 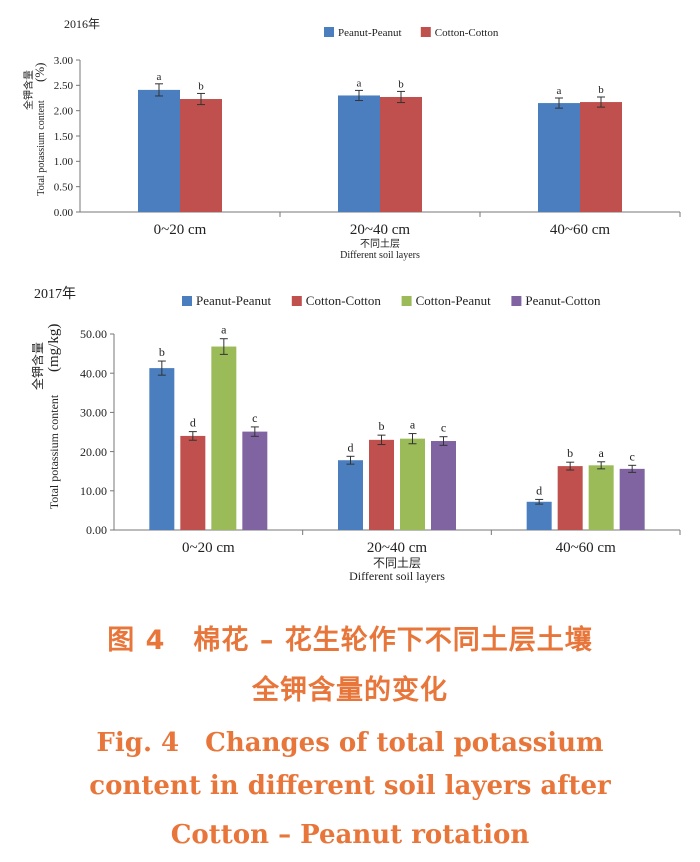 I want to click on y-tick-label: 50.00, so click(x=93, y=334).